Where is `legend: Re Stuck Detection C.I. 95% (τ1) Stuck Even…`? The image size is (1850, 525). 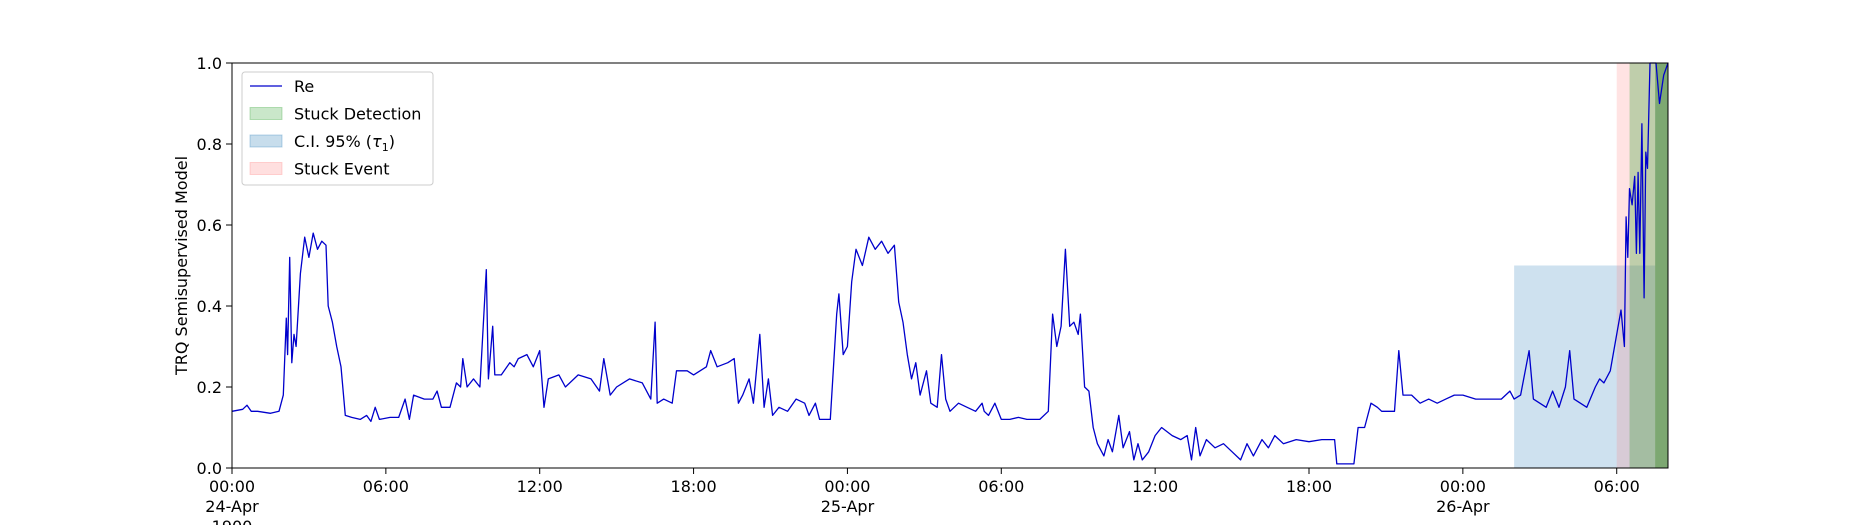 legend: Re Stuck Detection C.I. 95% (τ1) Stuck Even… is located at coordinates (337, 128).